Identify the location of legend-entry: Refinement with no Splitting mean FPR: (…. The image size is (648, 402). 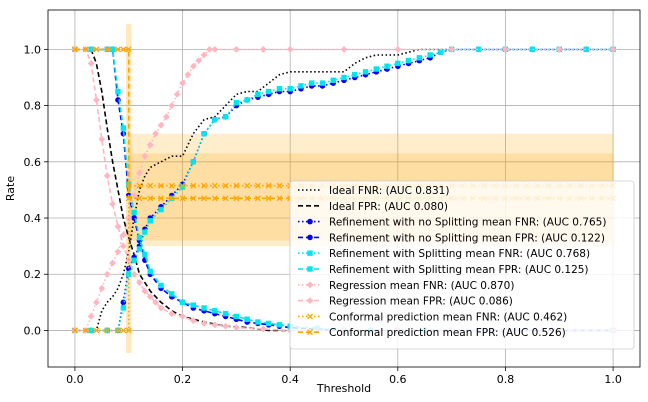
(451, 238).